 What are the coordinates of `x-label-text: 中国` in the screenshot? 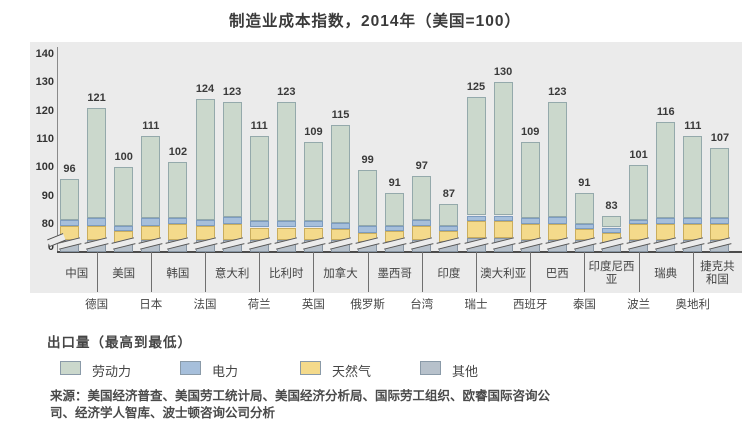 It's located at (77, 273).